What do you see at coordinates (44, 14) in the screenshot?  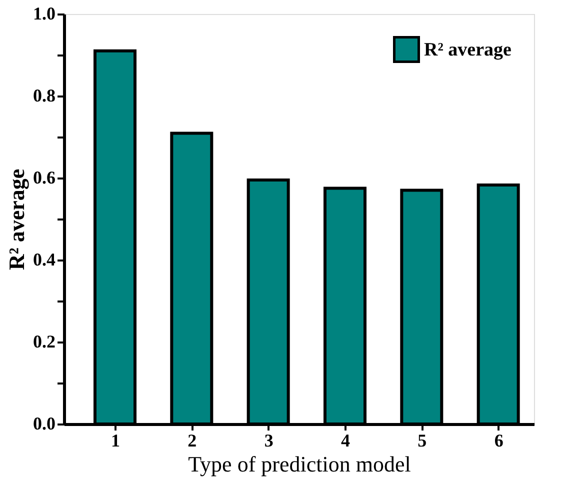 I see `y-tick-label: 1.0` at bounding box center [44, 14].